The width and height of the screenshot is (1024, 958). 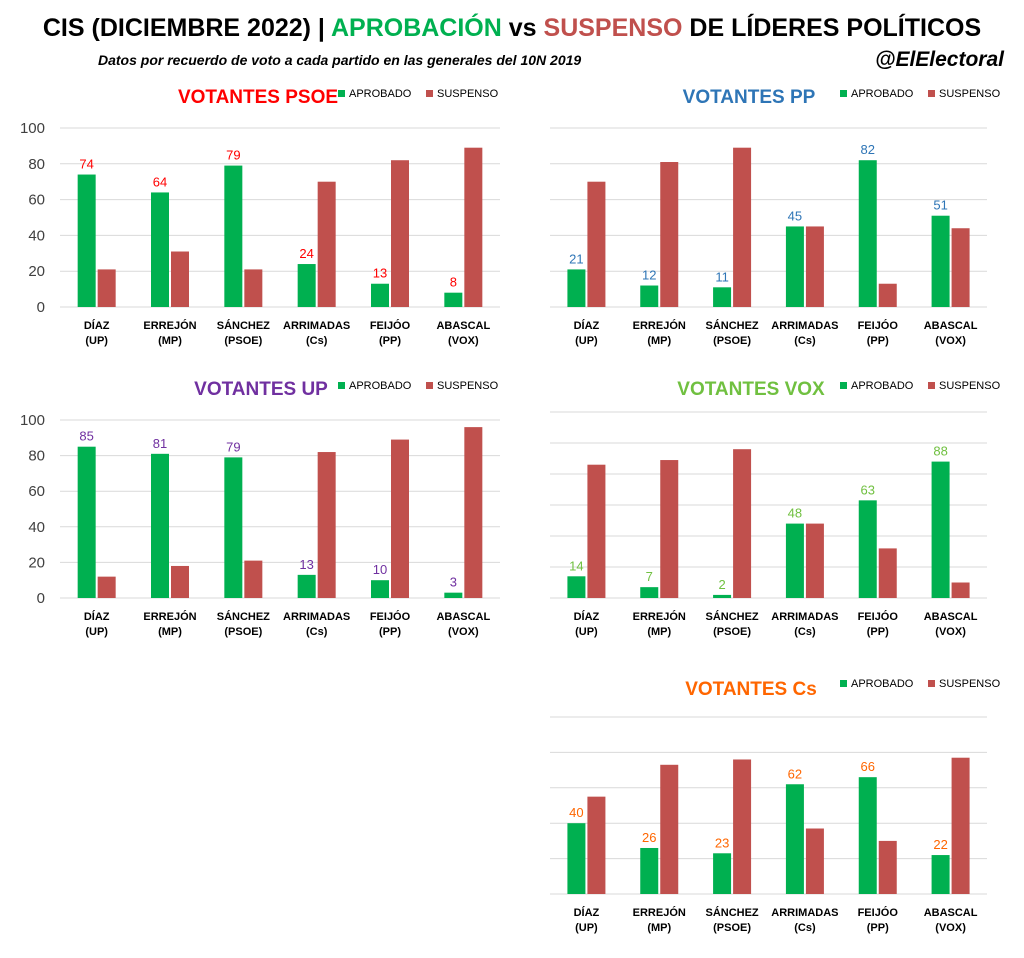 I want to click on y-tick-label: 20, so click(x=36, y=562).